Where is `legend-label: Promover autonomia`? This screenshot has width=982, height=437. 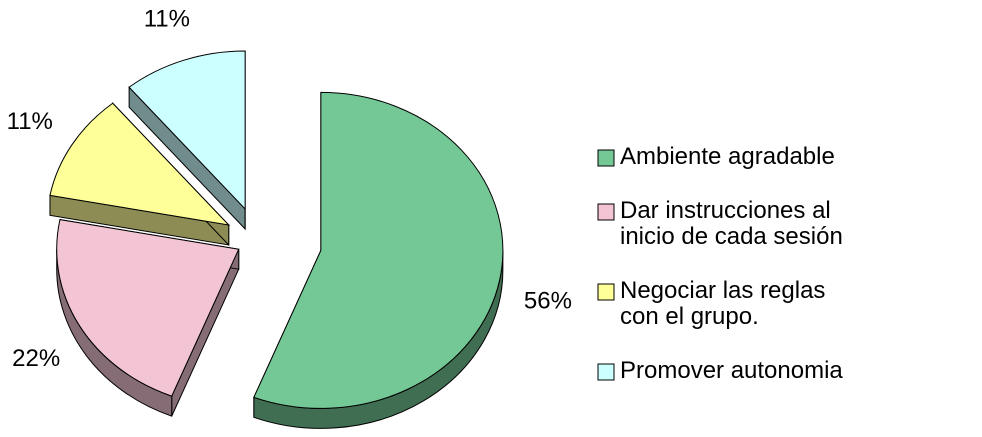
legend-label: Promover autonomia is located at coordinates (731, 370).